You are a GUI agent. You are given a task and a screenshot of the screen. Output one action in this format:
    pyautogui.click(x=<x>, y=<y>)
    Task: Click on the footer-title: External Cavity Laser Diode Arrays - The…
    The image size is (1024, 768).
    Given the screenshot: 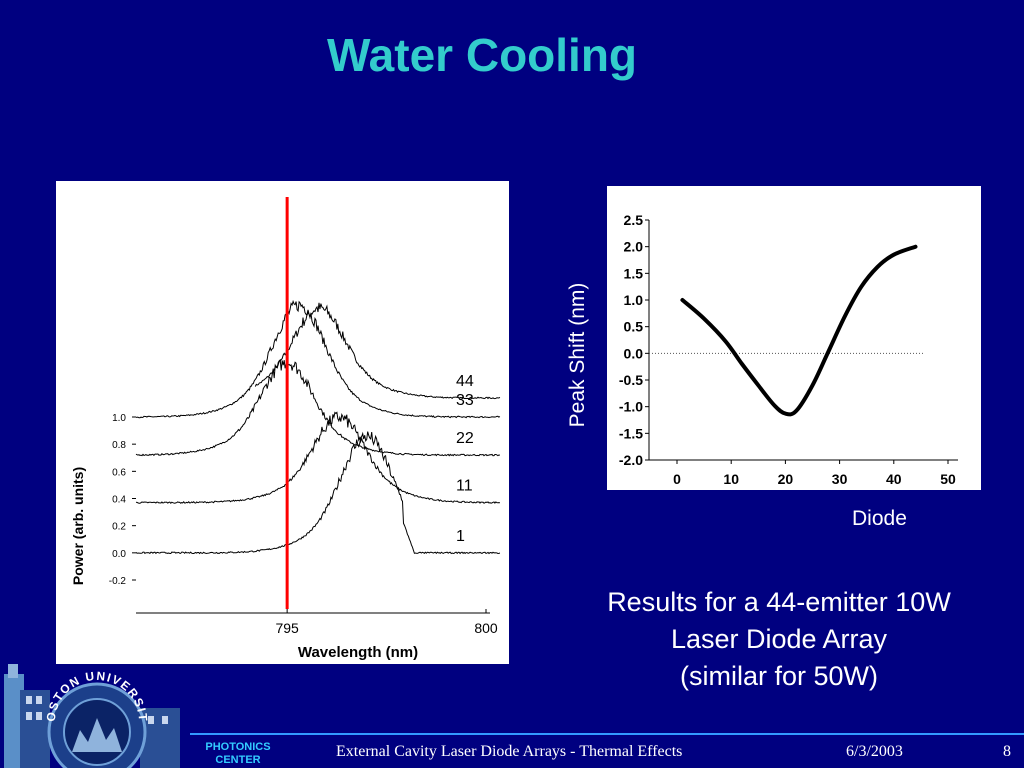 What is the action you would take?
    pyautogui.click(x=509, y=751)
    